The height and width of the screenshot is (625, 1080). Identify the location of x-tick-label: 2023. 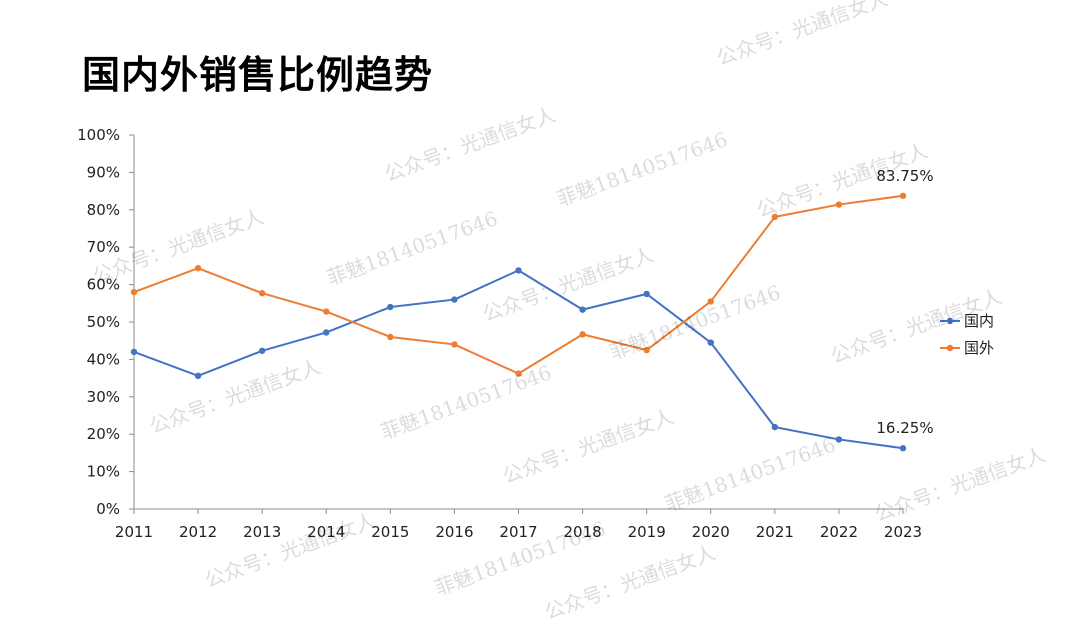
(903, 532).